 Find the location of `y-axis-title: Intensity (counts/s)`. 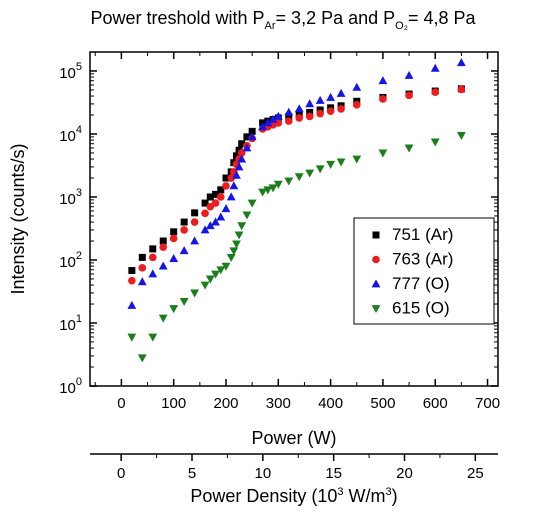

y-axis-title: Intensity (counts/s) is located at coordinates (18, 218).